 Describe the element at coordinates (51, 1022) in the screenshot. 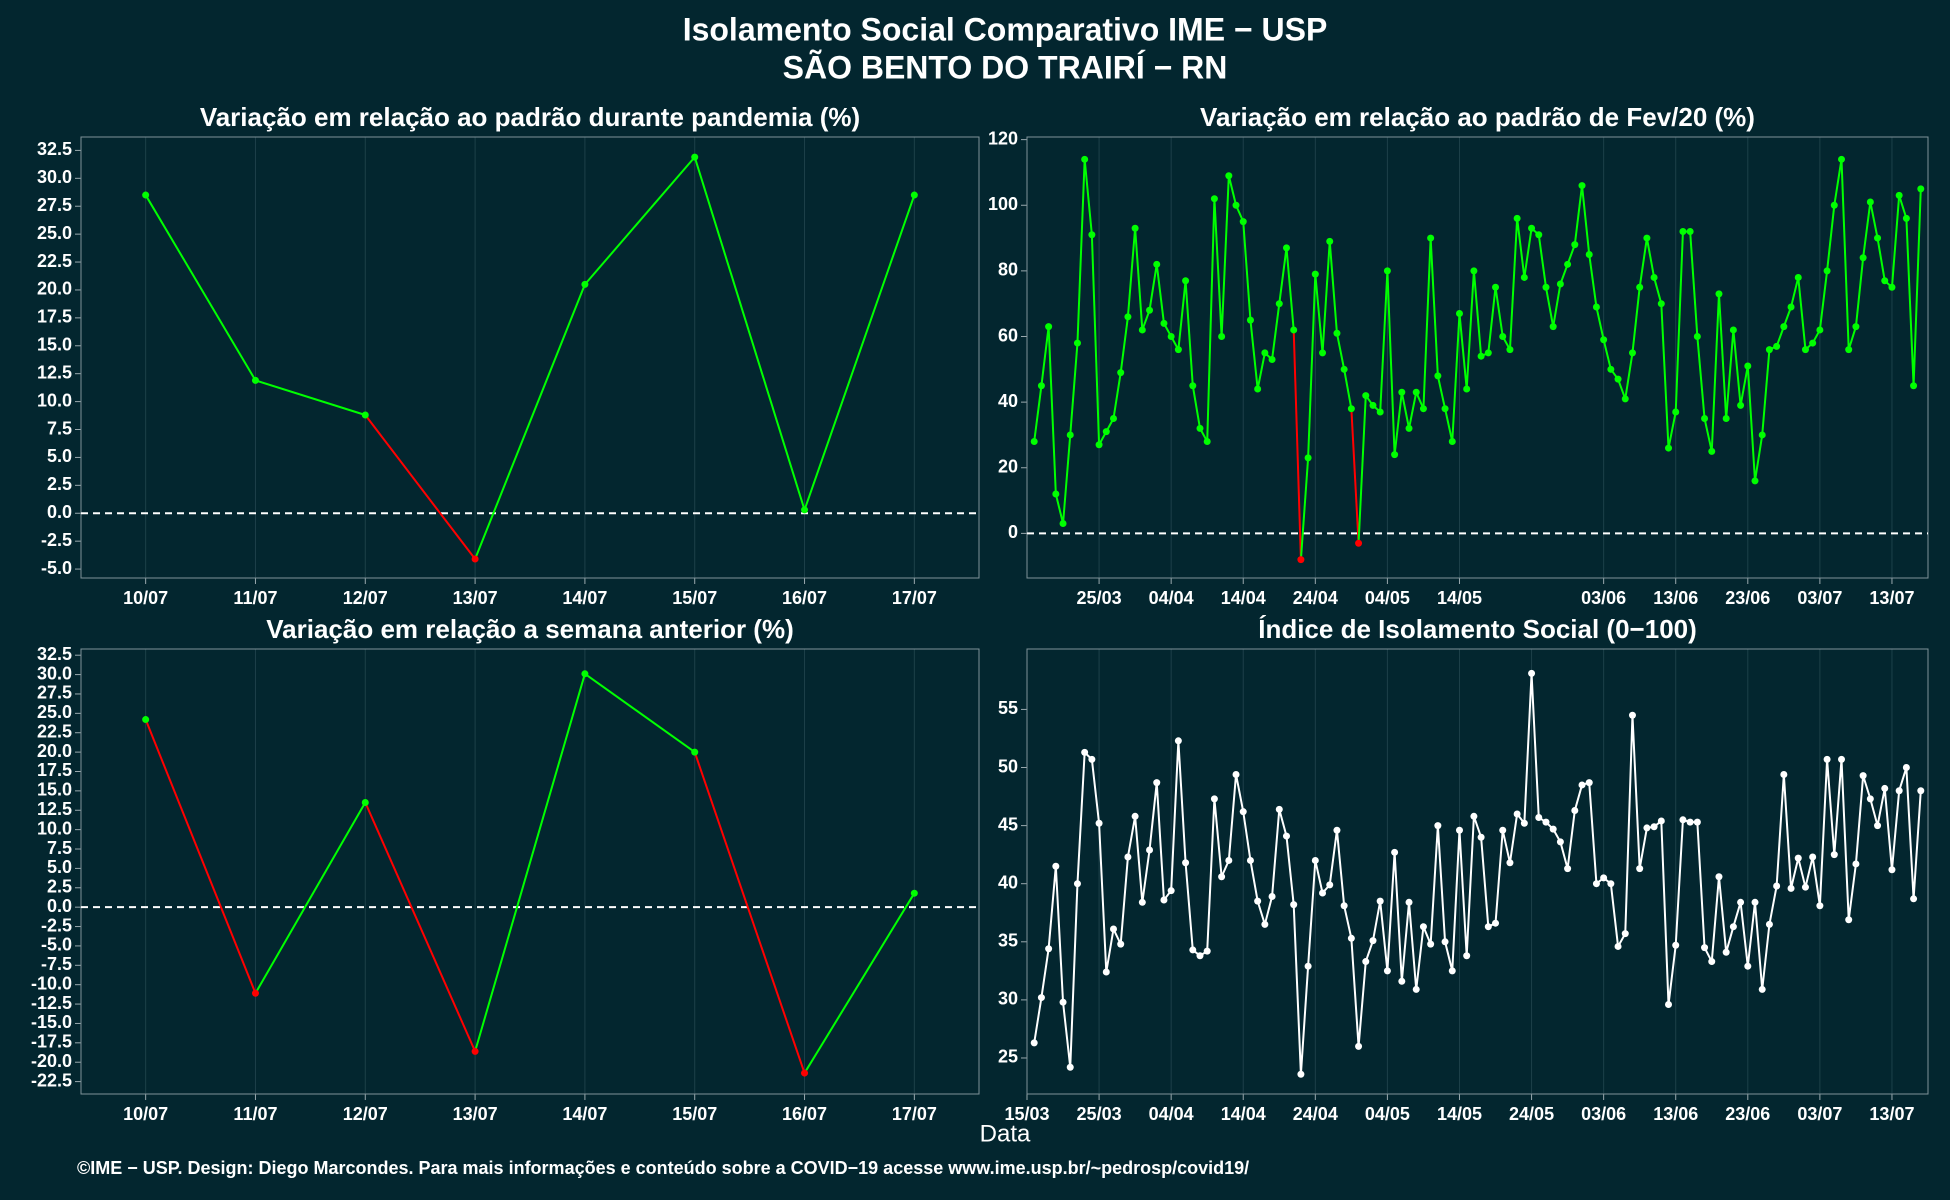

I see `y-tick-label: -15.0` at that location.